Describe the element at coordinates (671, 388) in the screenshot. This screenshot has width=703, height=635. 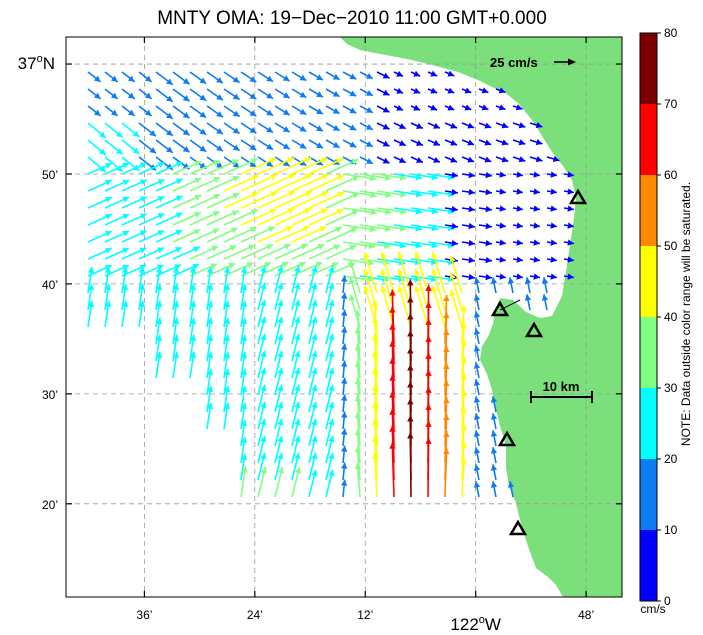
I see `colorbar-tick-label: 30` at that location.